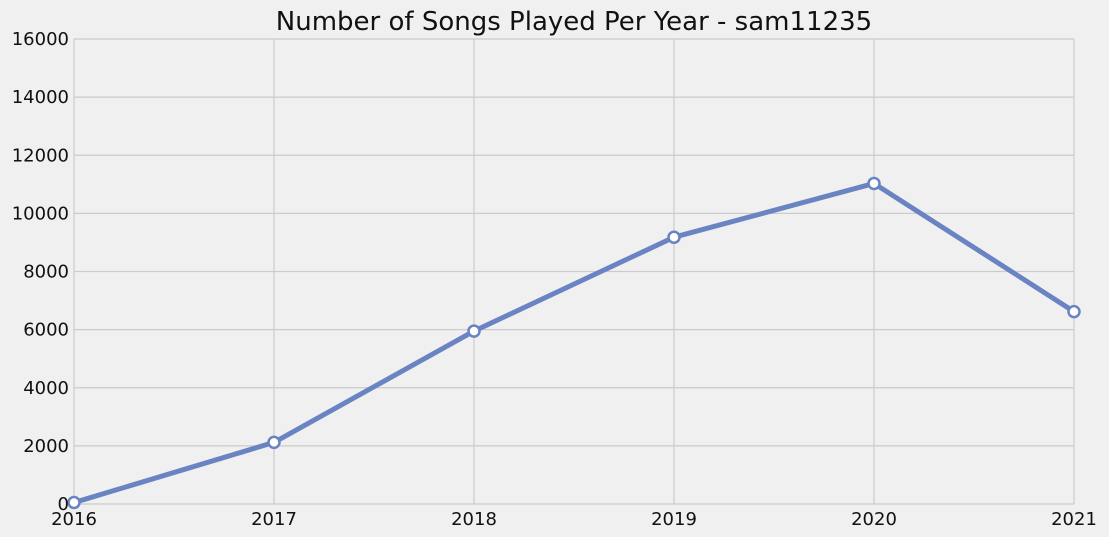 The width and height of the screenshot is (1109, 537). What do you see at coordinates (474, 519) in the screenshot?
I see `x-tick-label: 2018` at bounding box center [474, 519].